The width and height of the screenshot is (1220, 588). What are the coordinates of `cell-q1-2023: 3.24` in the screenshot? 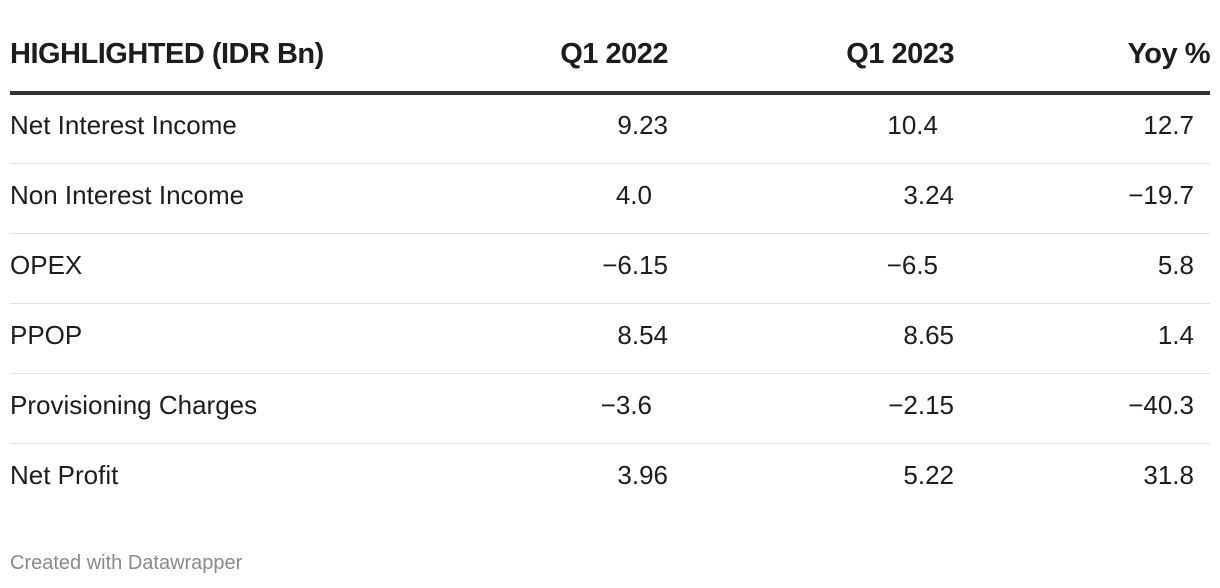 It's located at (811, 198).